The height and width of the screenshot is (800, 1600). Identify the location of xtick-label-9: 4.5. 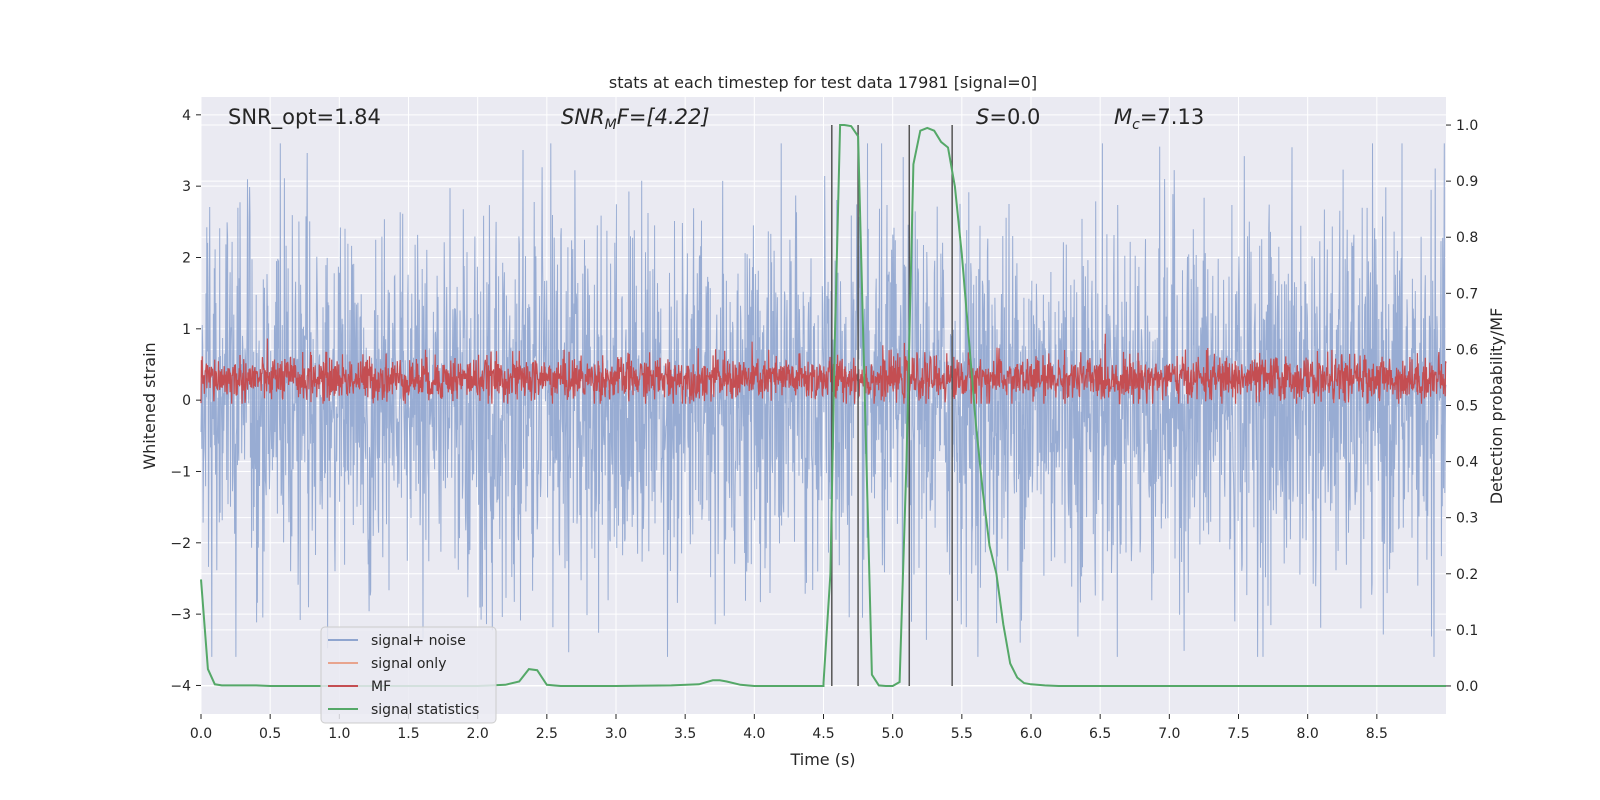
(823, 734).